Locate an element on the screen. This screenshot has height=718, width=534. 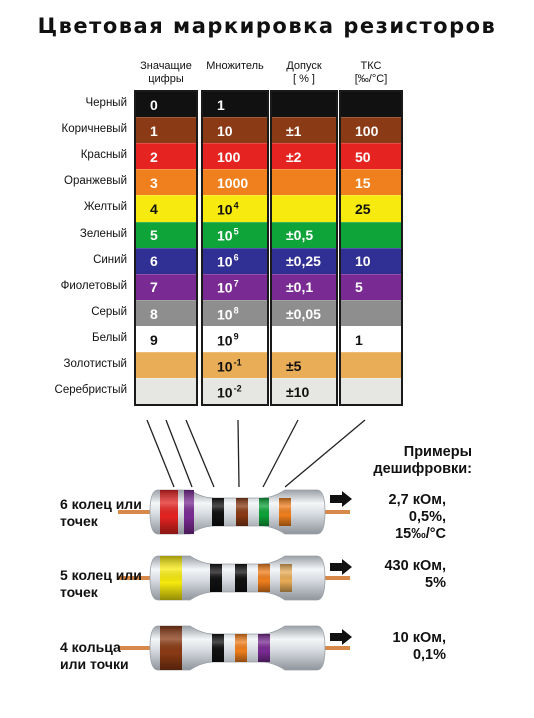
tks-value: 25 is located at coordinates (363, 209).